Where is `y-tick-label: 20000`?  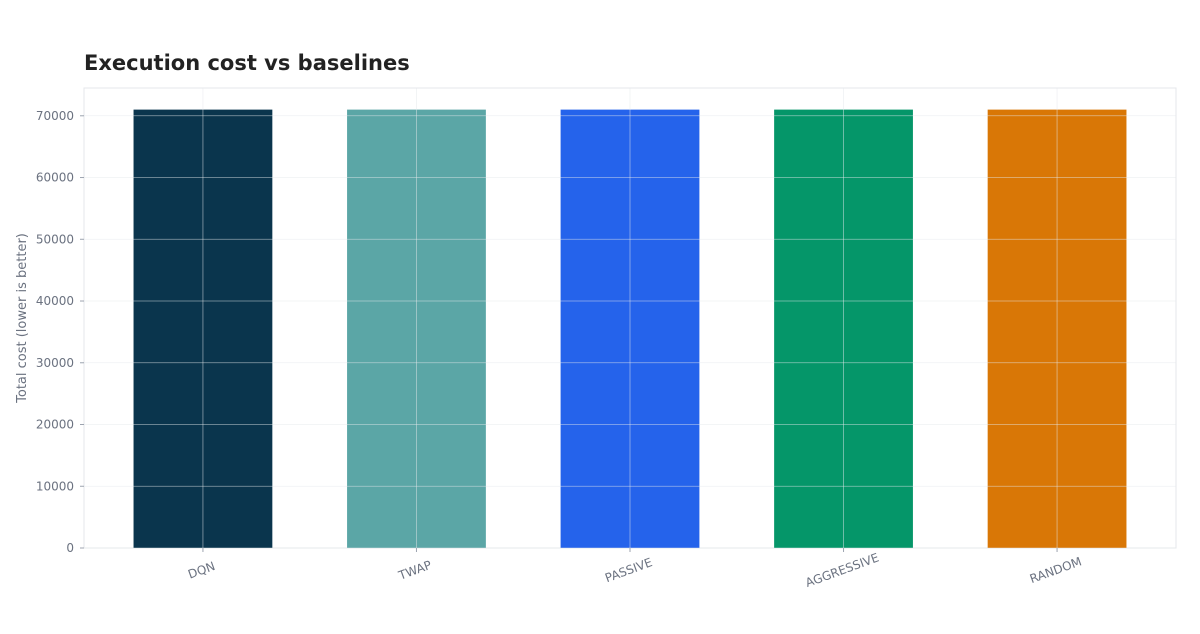
y-tick-label: 20000 is located at coordinates (55, 425).